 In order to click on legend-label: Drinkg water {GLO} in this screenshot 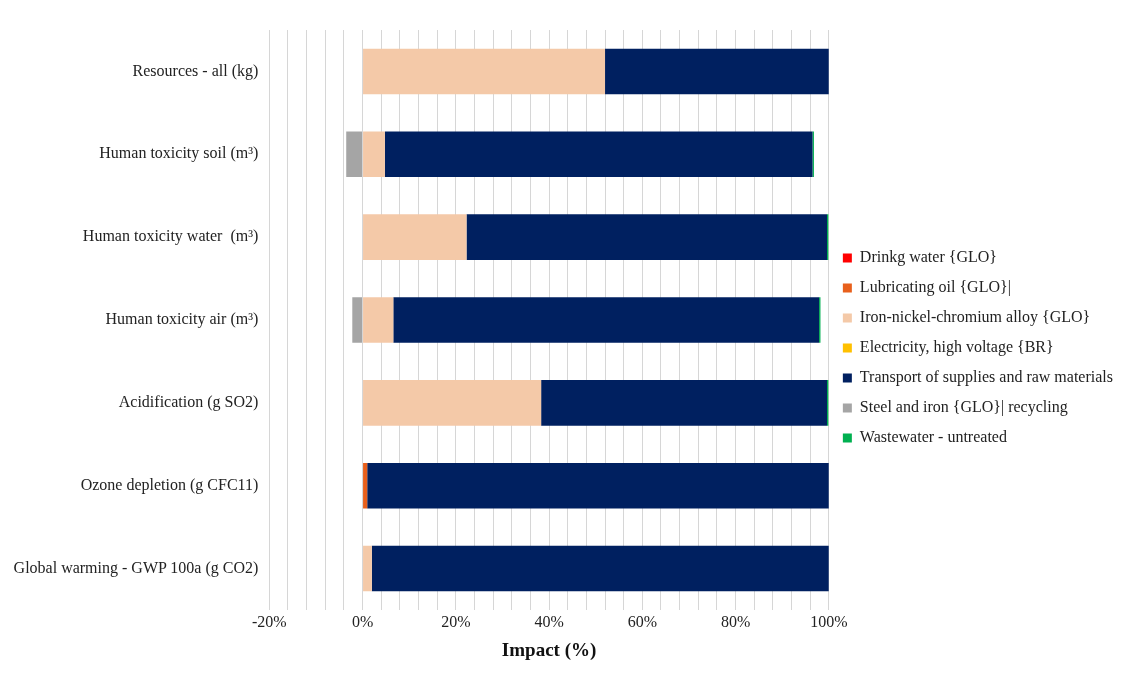, I will do `click(928, 257)`.